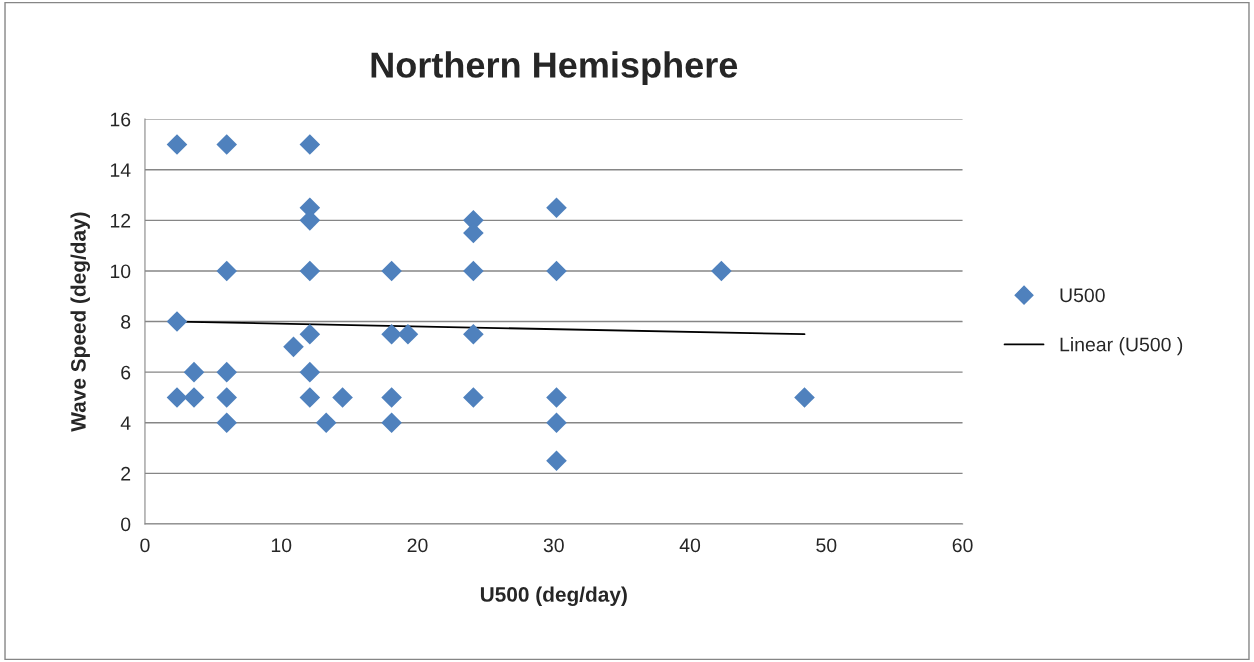  What do you see at coordinates (120, 170) in the screenshot?
I see `y-tick-label: 14` at bounding box center [120, 170].